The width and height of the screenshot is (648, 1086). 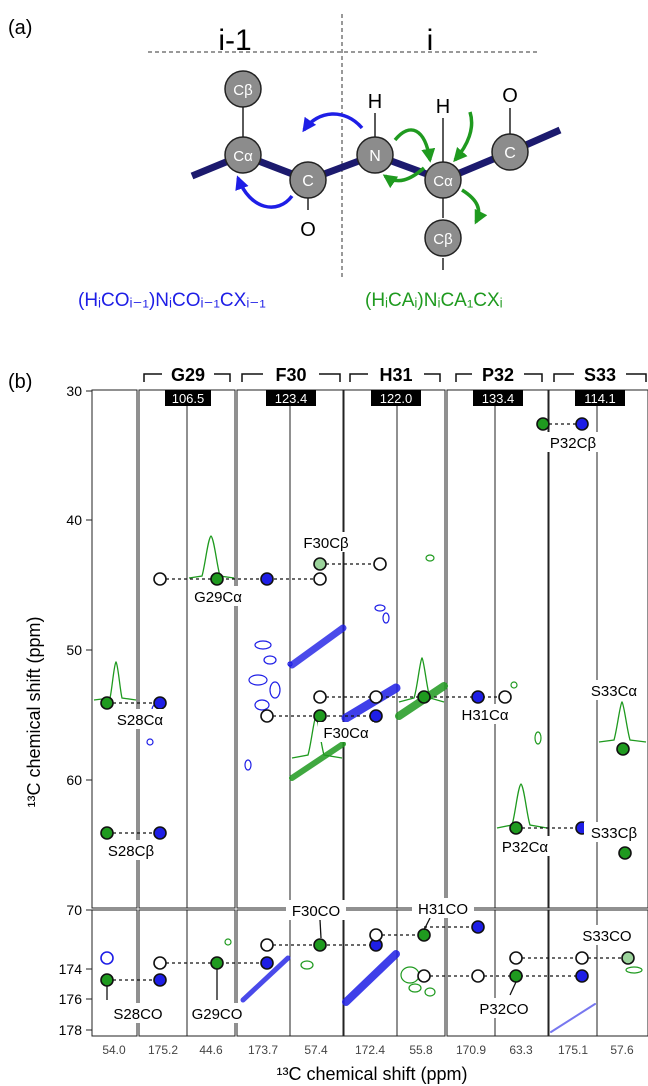 What do you see at coordinates (114, 1050) in the screenshot?
I see `x-tick-1: 54.0` at bounding box center [114, 1050].